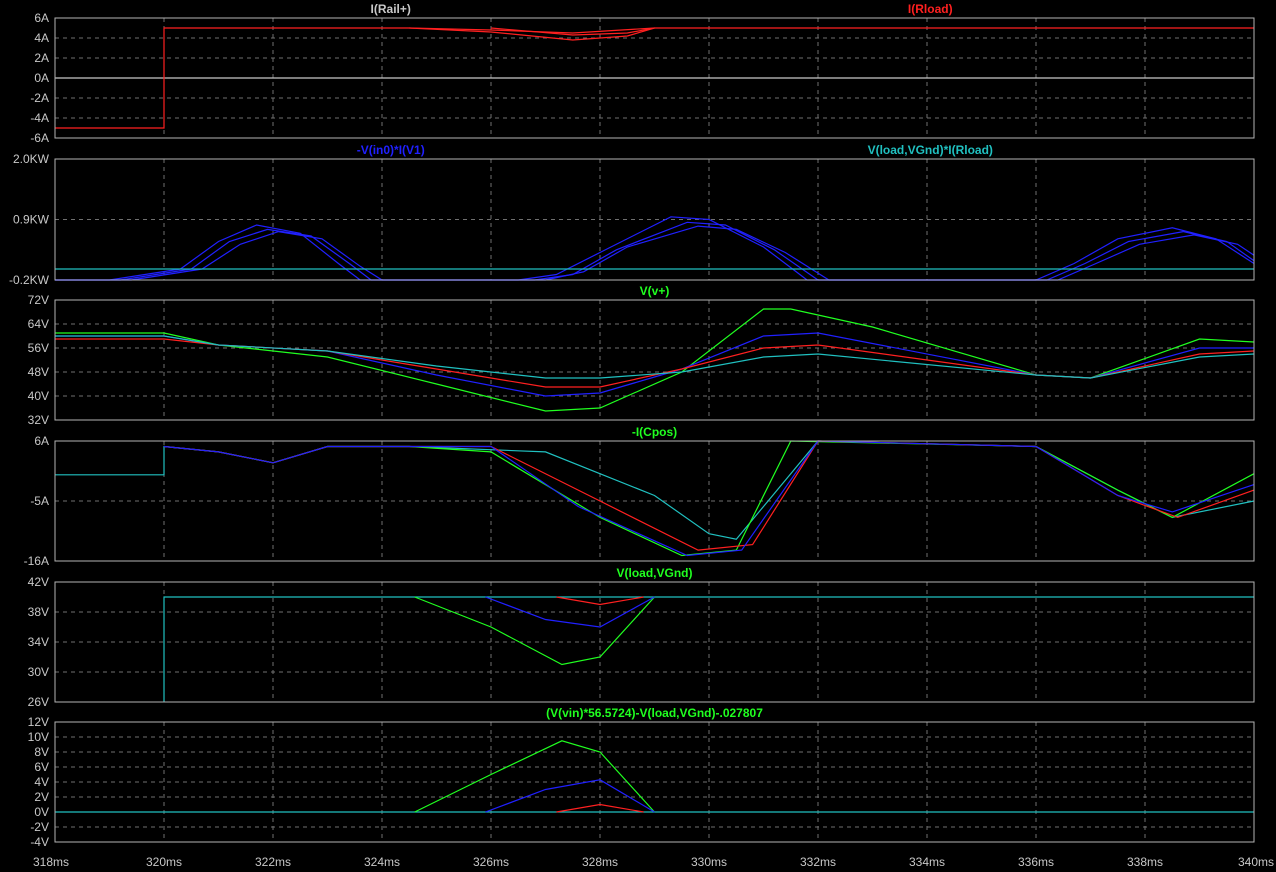 Image resolution: width=1276 pixels, height=872 pixels. Describe the element at coordinates (930, 9) in the screenshot. I see `trace-label: I(Rload)` at that location.